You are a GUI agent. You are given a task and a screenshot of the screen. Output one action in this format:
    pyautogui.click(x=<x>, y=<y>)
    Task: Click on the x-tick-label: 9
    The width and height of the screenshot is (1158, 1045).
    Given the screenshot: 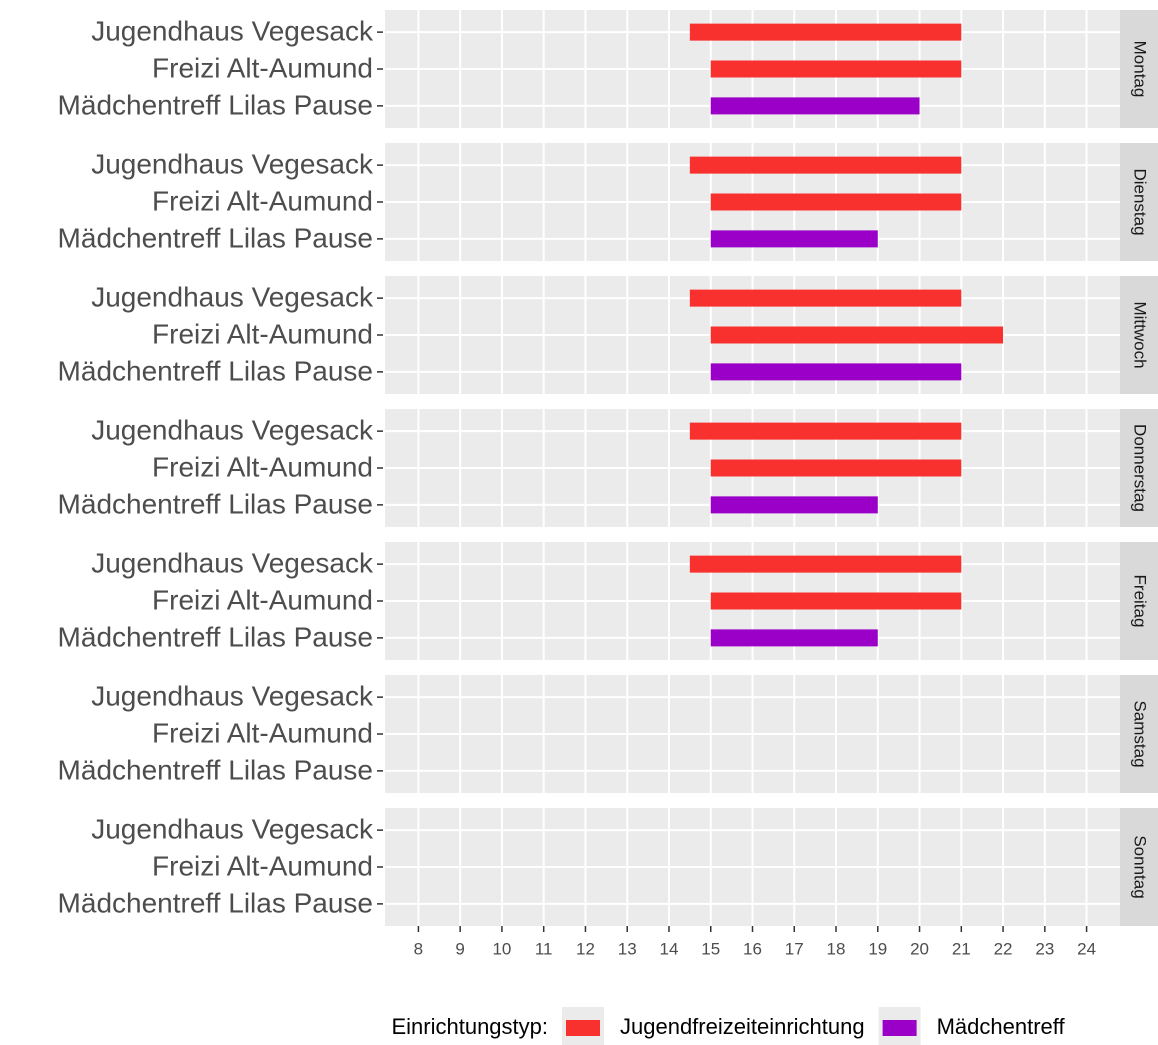 What is the action you would take?
    pyautogui.click(x=459, y=948)
    